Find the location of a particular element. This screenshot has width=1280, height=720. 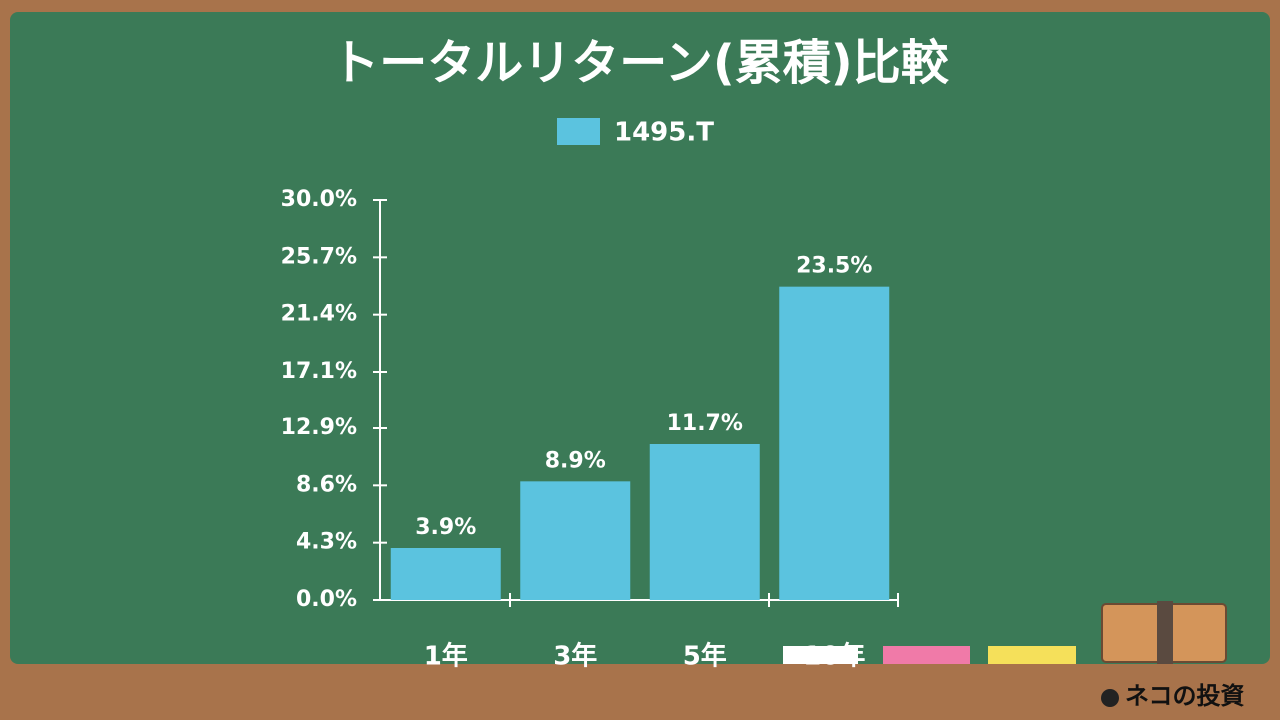

chalk-yellow is located at coordinates (1032, 655).